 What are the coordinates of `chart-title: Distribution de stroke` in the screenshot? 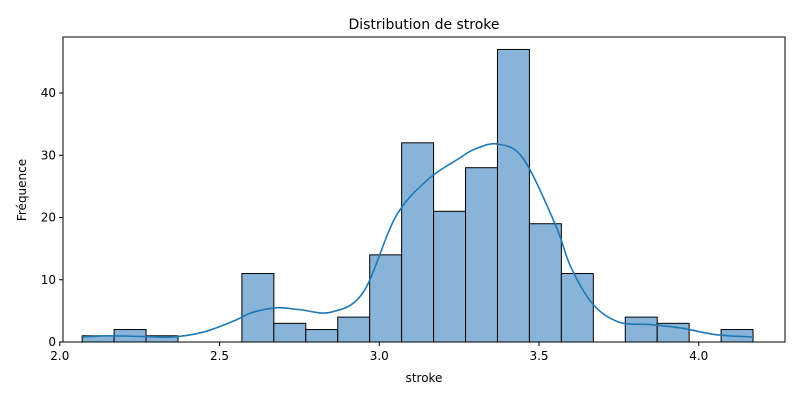 It's located at (423, 25).